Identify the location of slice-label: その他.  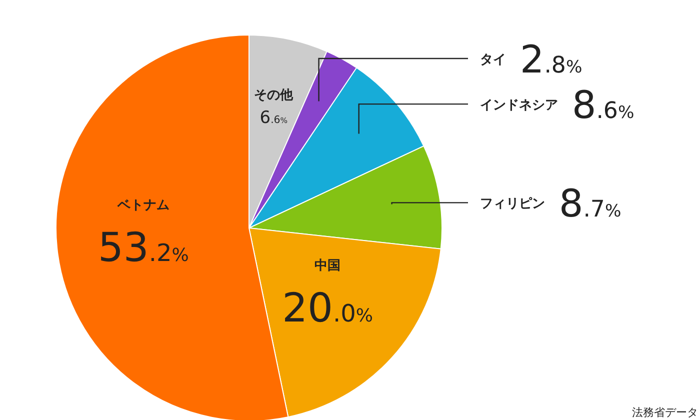
(274, 95).